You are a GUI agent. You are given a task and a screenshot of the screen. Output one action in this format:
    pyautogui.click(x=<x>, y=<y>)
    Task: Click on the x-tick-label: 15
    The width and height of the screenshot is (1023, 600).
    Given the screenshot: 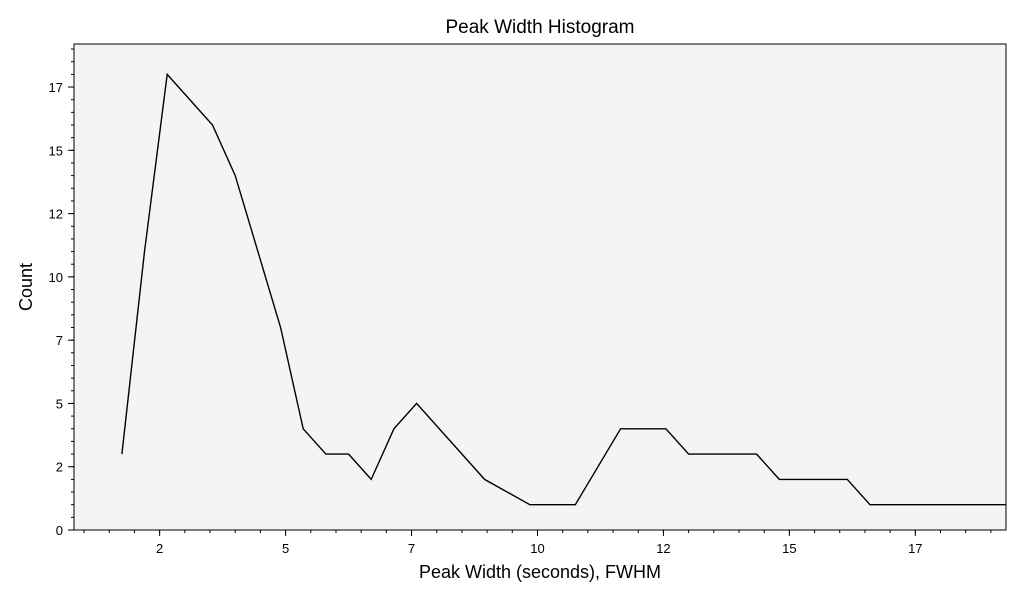 What is the action you would take?
    pyautogui.click(x=789, y=548)
    